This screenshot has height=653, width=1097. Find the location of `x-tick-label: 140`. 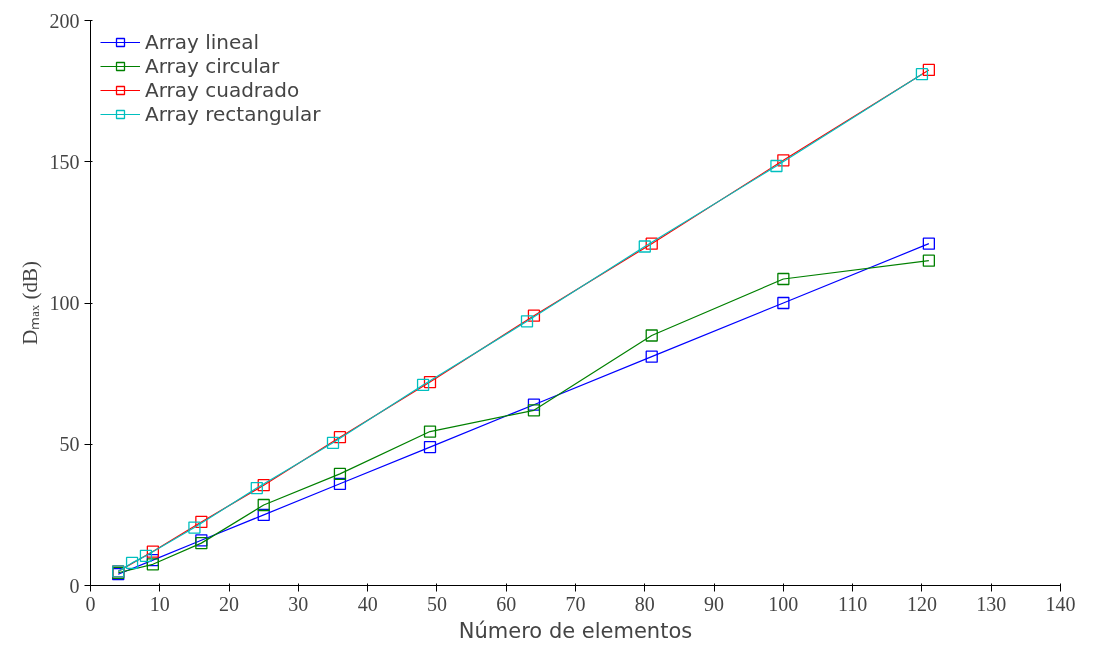

x-tick-label: 140 is located at coordinates (1060, 603).